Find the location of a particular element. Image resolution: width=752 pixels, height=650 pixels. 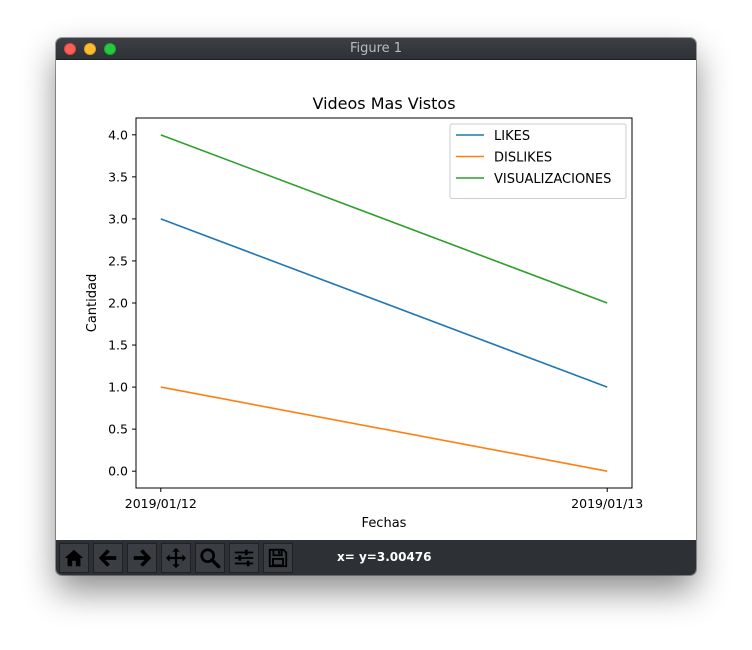

move-icon is located at coordinates (176, 558).